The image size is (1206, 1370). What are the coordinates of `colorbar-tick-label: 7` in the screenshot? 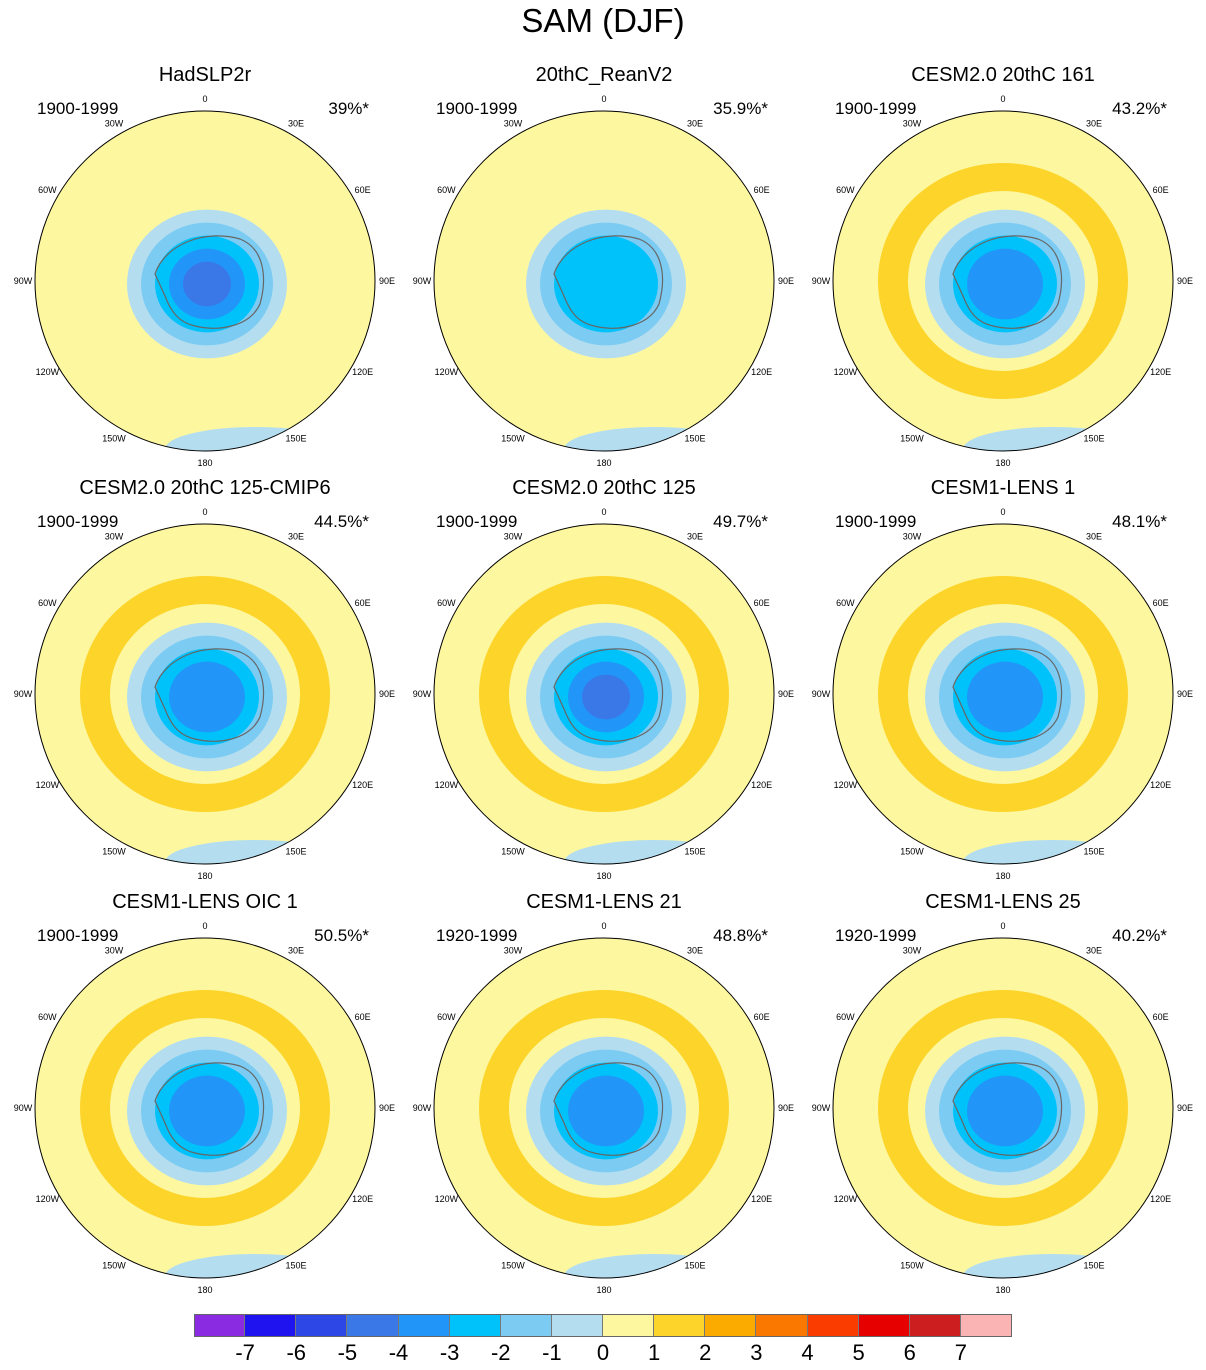 It's located at (960, 1352).